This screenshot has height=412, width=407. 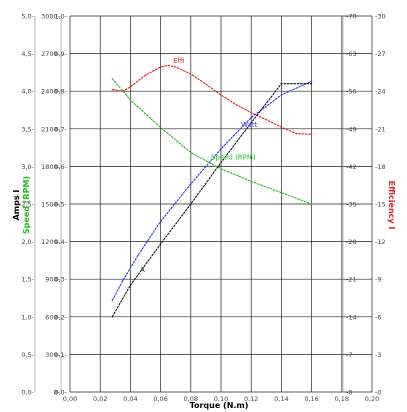 I want to click on left-tick-label: 0,3-, so click(x=60, y=280).